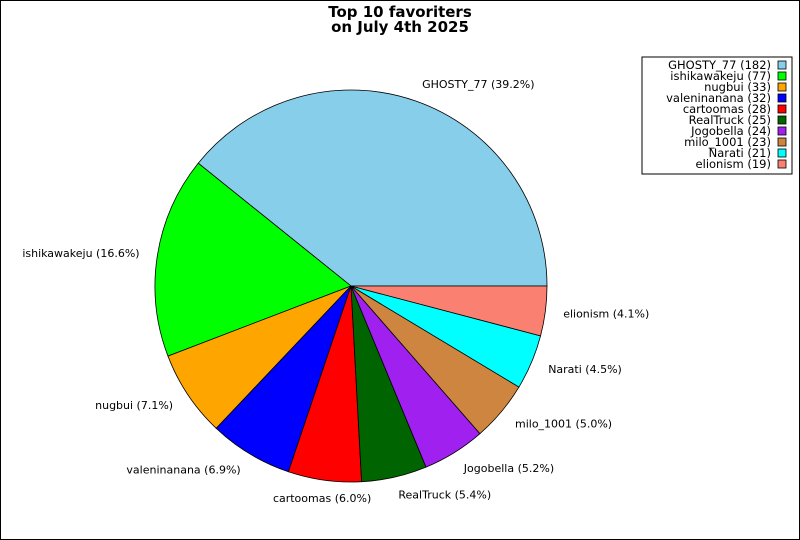 This screenshot has height=540, width=800. What do you see at coordinates (183, 469) in the screenshot?
I see `slice-label-valeninanana: valeninanana (6.9%)` at bounding box center [183, 469].